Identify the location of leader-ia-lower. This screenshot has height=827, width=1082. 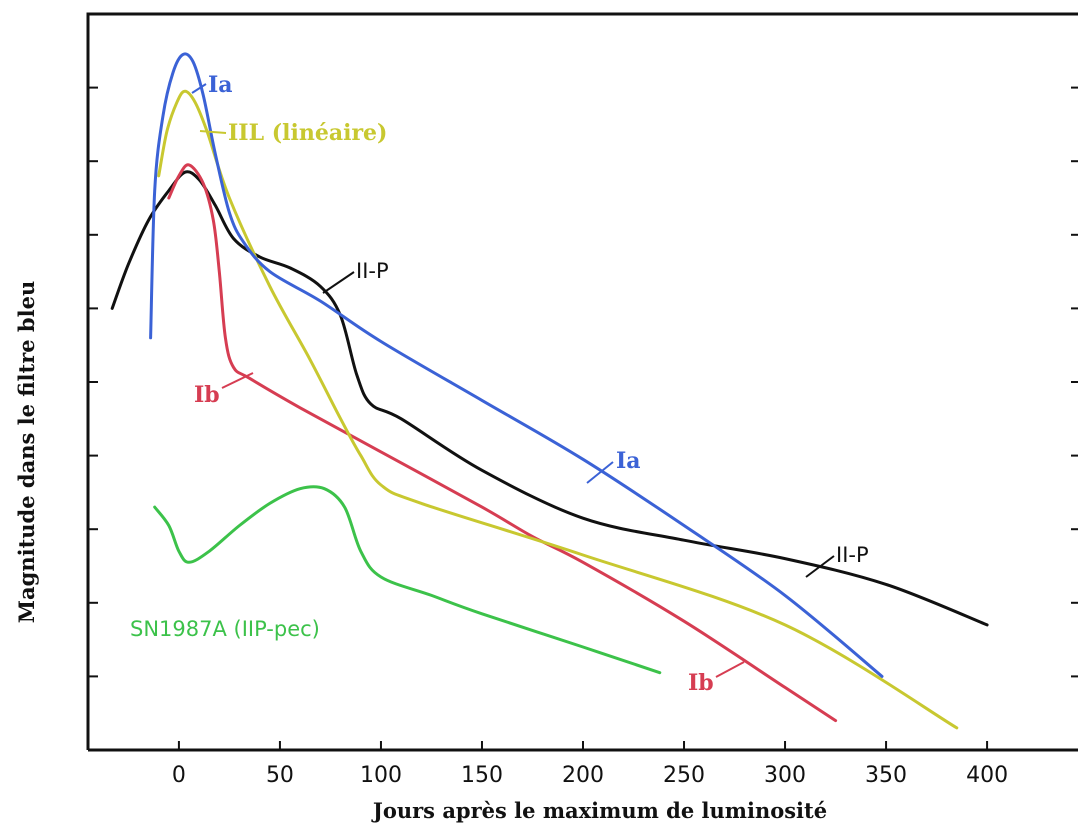
(600, 472).